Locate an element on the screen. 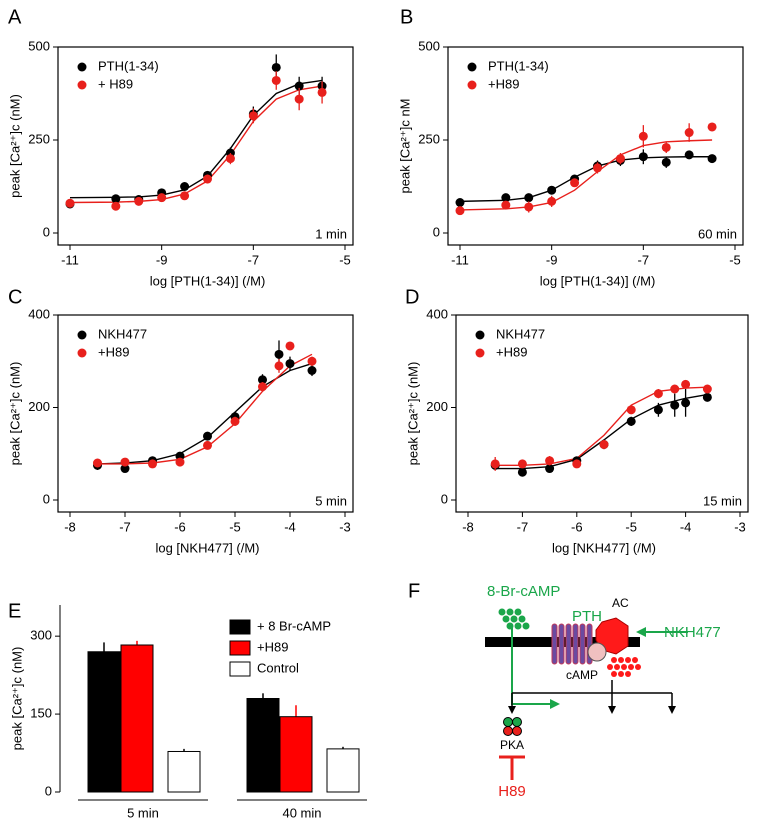  annotation: 15 min is located at coordinates (722, 500).